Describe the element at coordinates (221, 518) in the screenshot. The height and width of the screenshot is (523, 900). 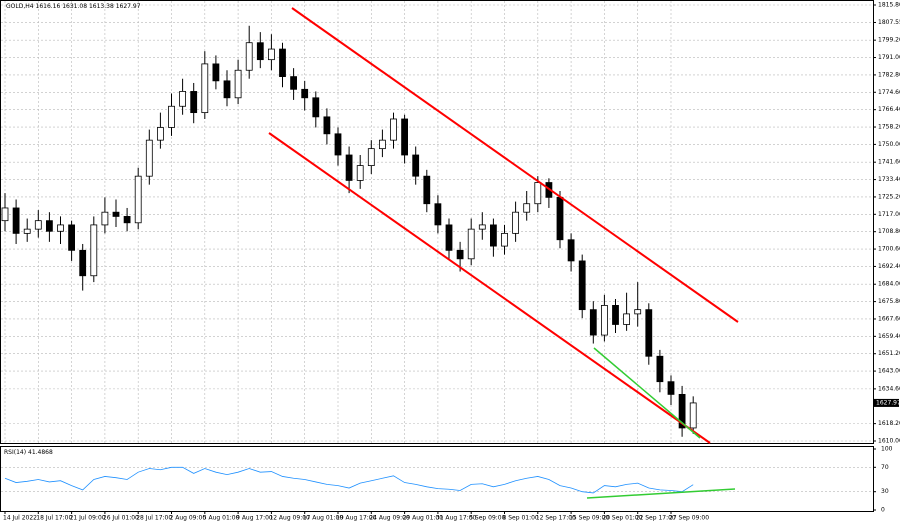
I see `x-tick-label: 5 Aug 01:00` at that location.